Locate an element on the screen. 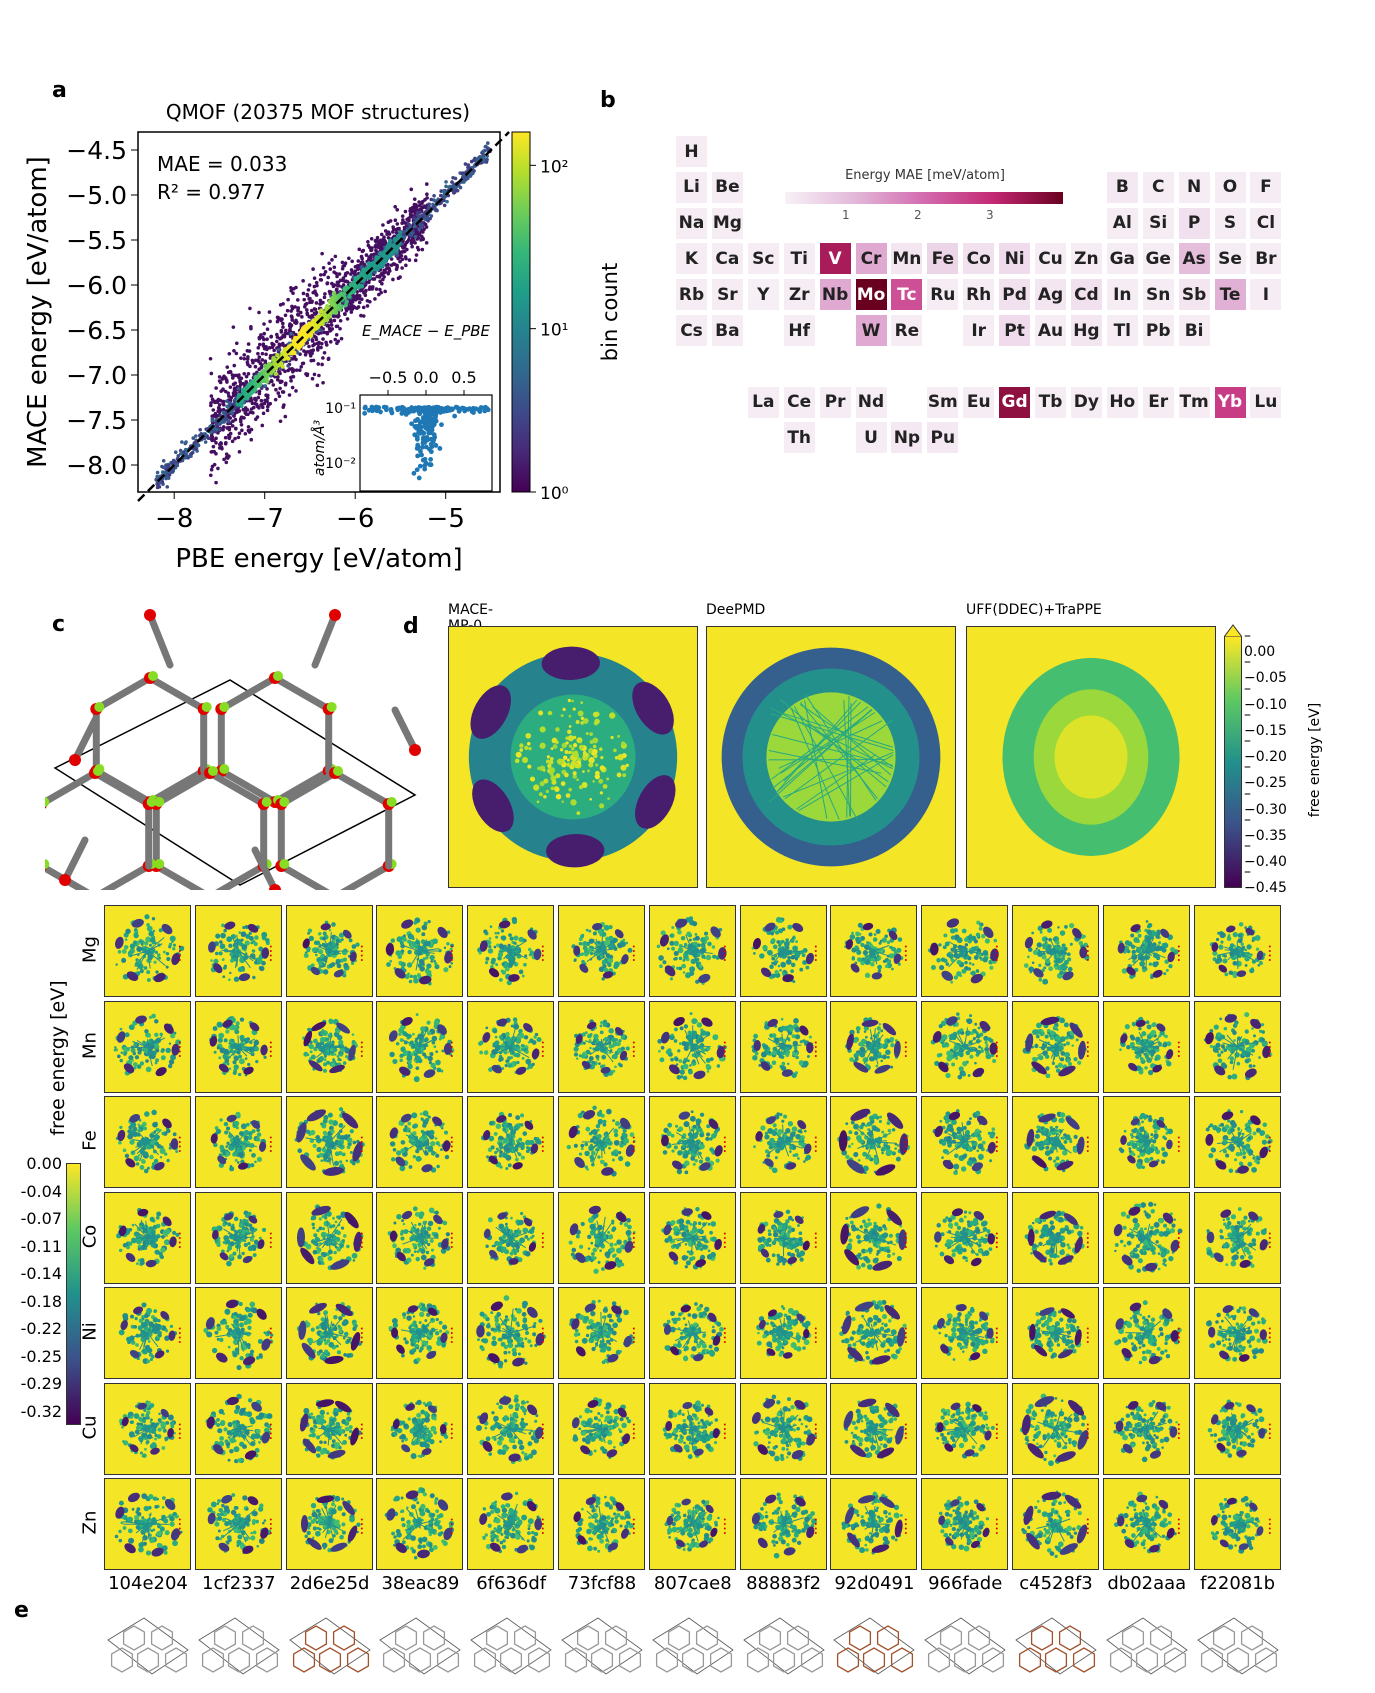 Image resolution: width=1375 pixels, height=1693 pixels. element-i: I is located at coordinates (1266, 295).